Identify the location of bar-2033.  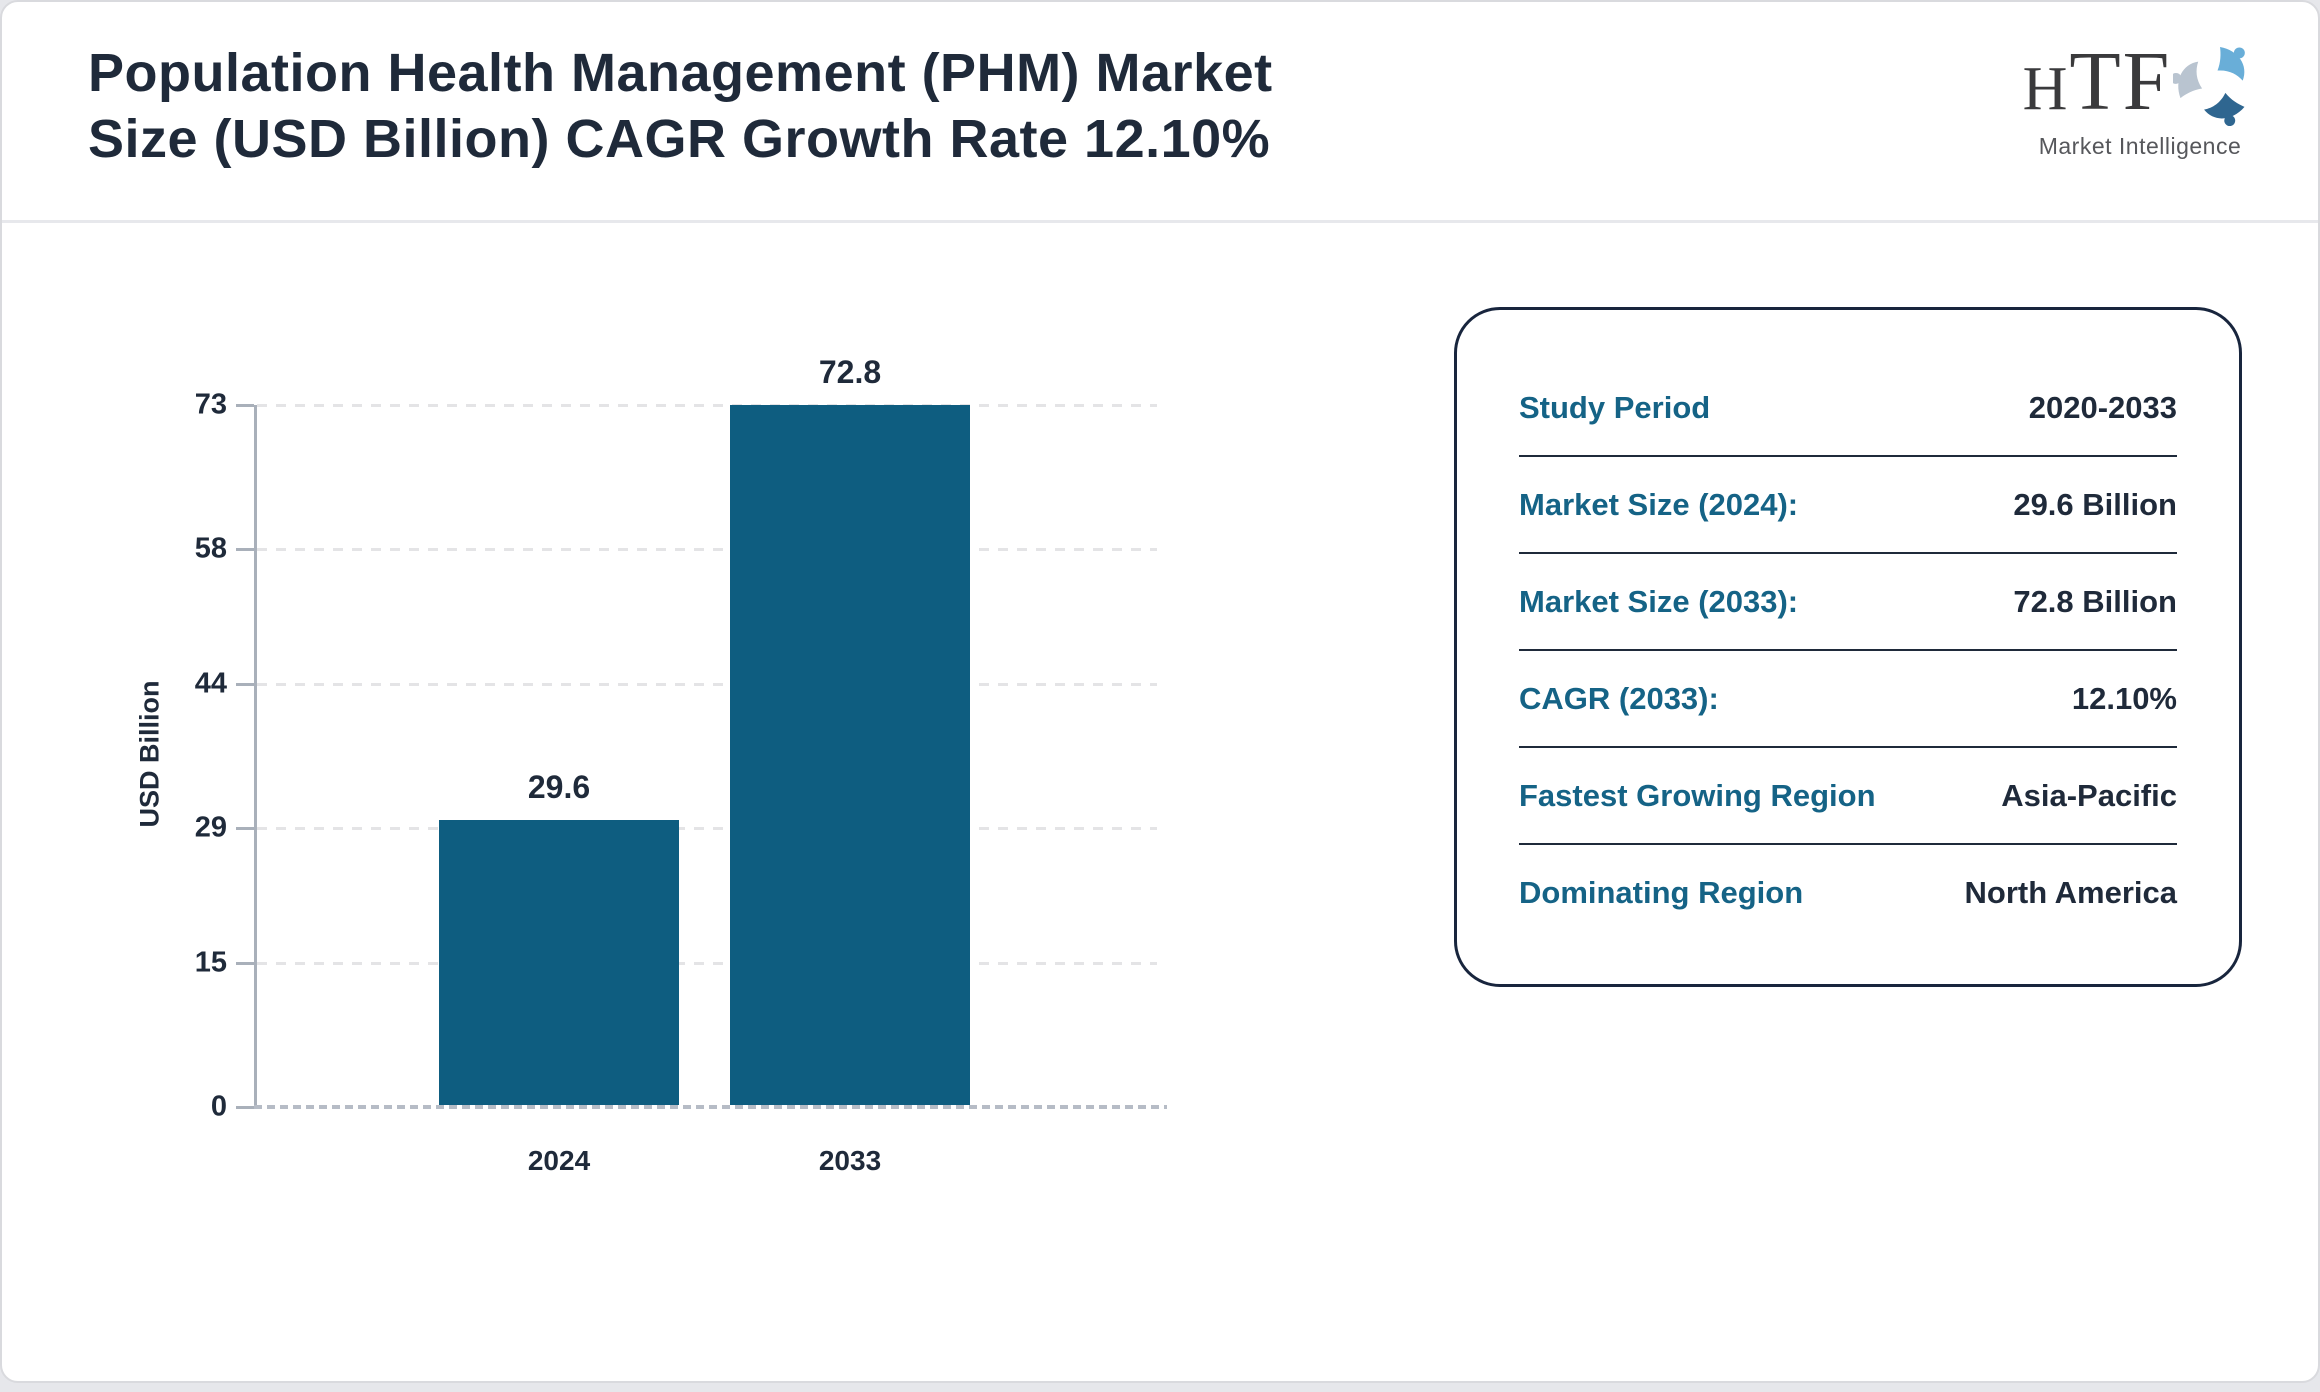
(850, 754).